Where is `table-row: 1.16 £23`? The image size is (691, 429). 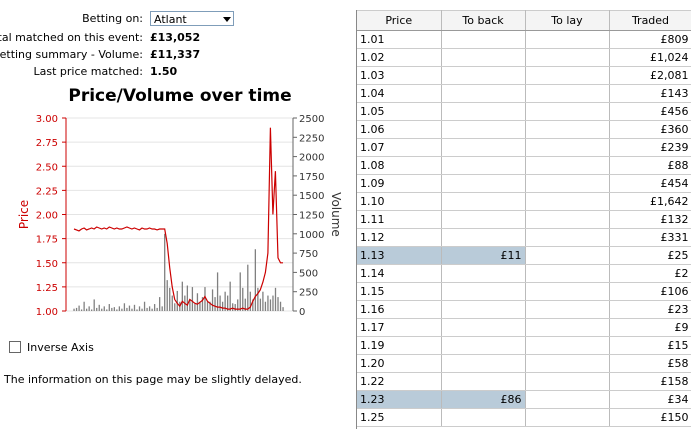
table-row: 1.16 £23 is located at coordinates (524, 309).